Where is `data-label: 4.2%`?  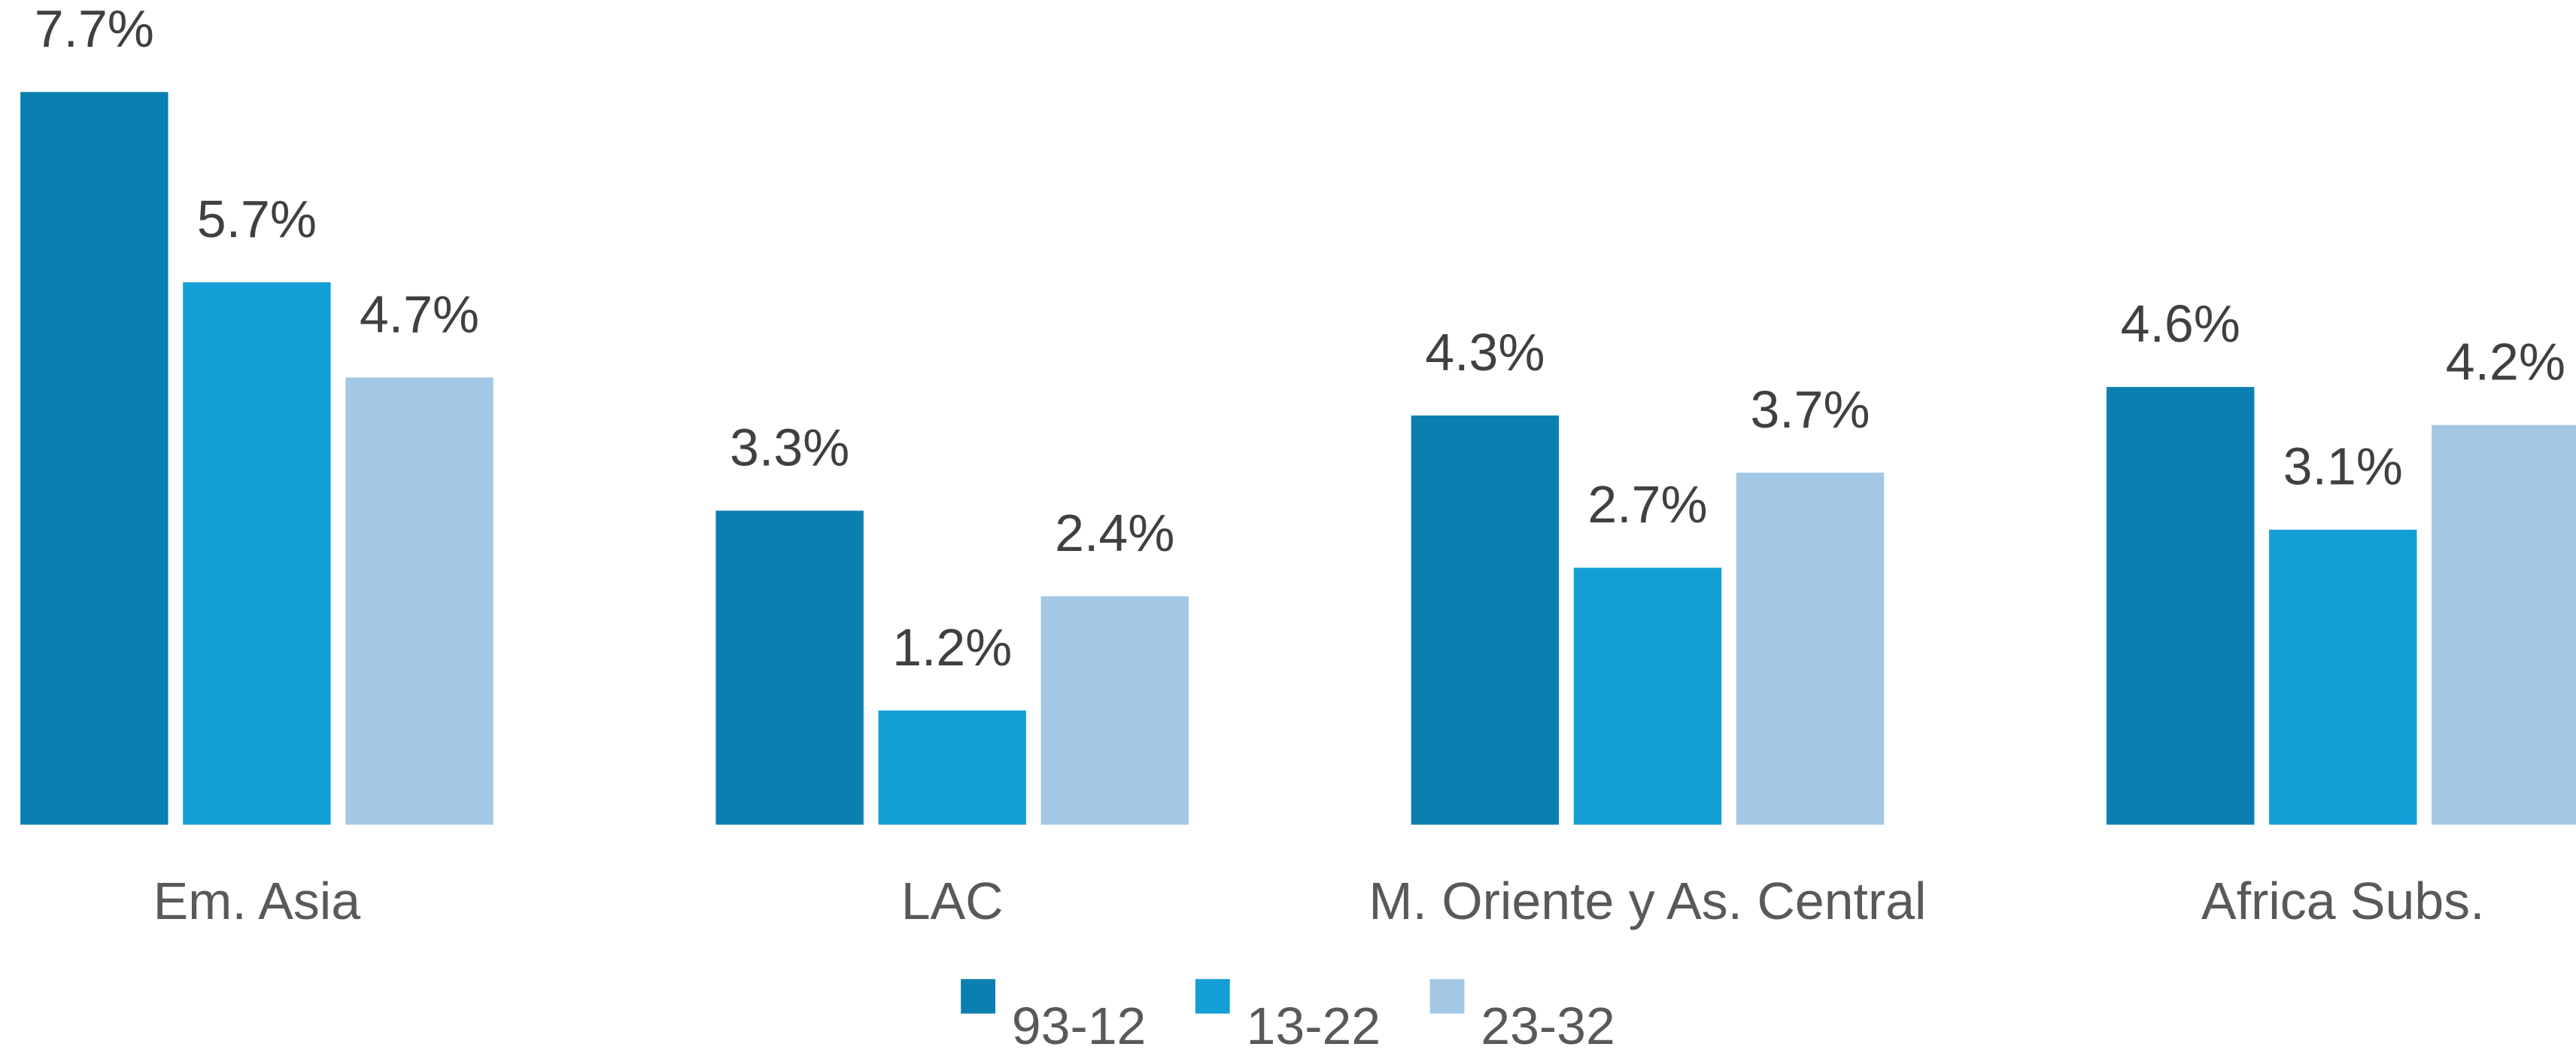
data-label: 4.2% is located at coordinates (2505, 362).